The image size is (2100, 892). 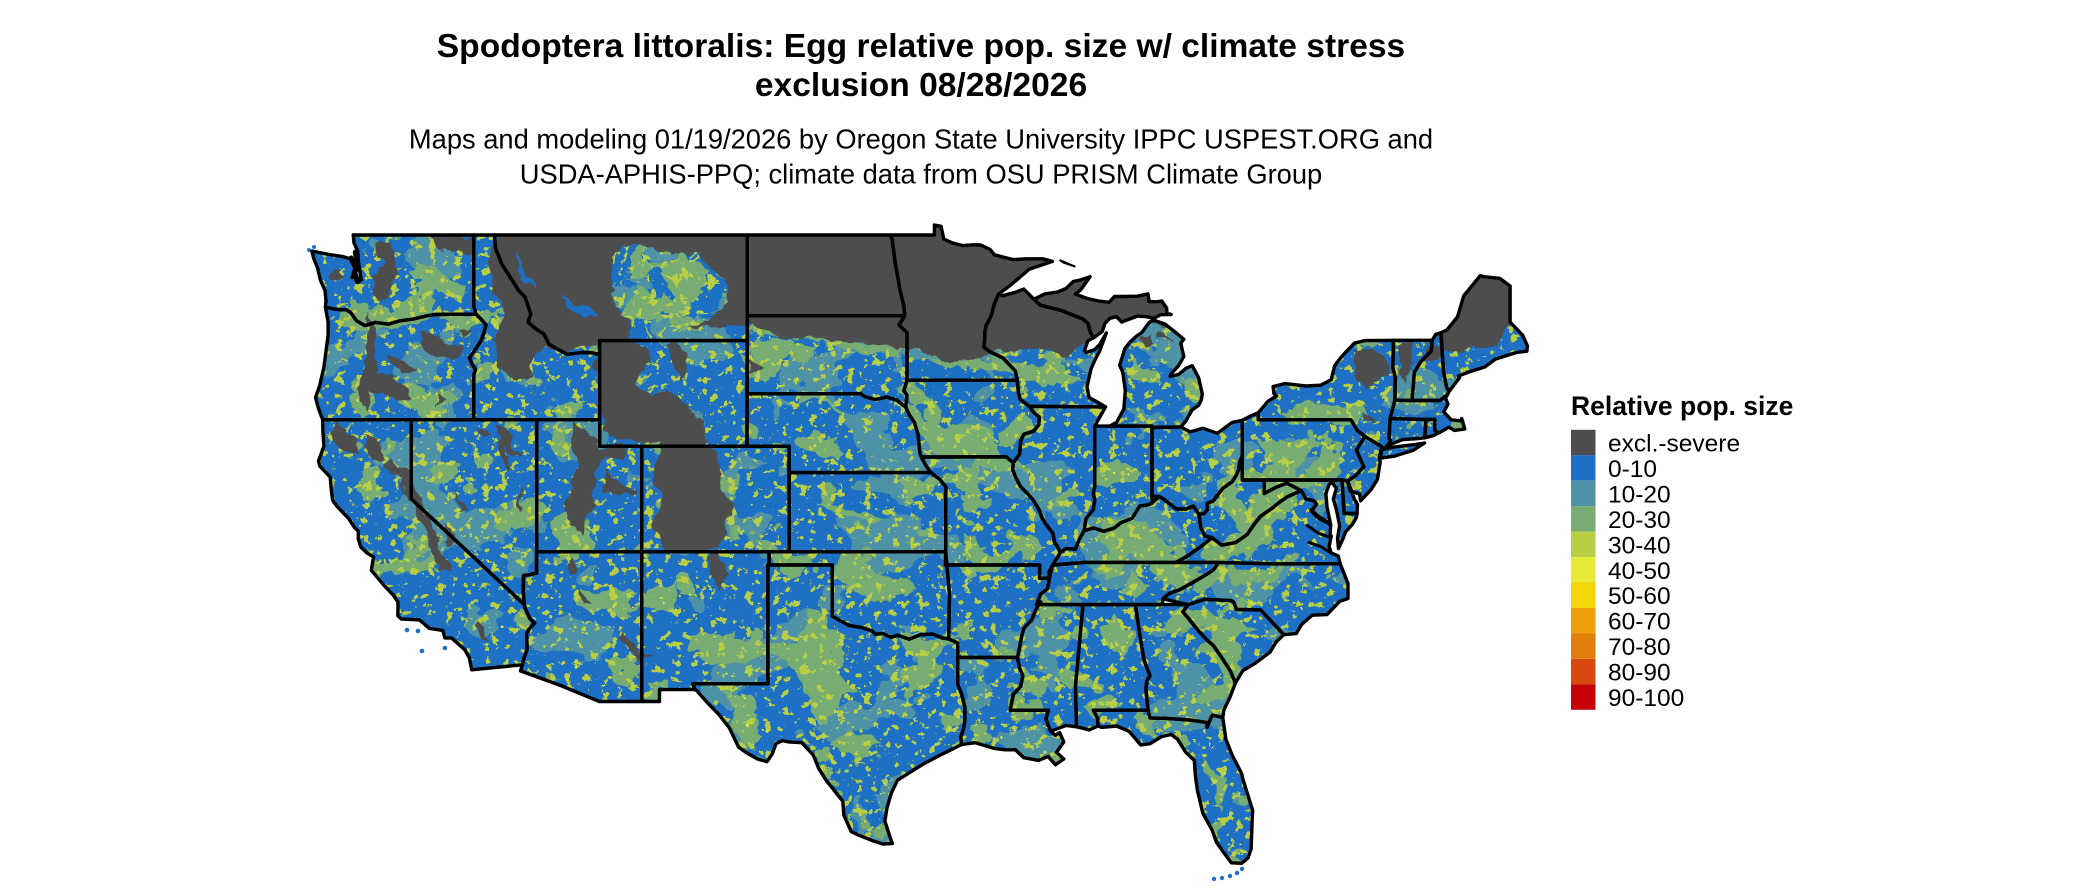 I want to click on svg-text: Relative pop. size, so click(x=1682, y=406).